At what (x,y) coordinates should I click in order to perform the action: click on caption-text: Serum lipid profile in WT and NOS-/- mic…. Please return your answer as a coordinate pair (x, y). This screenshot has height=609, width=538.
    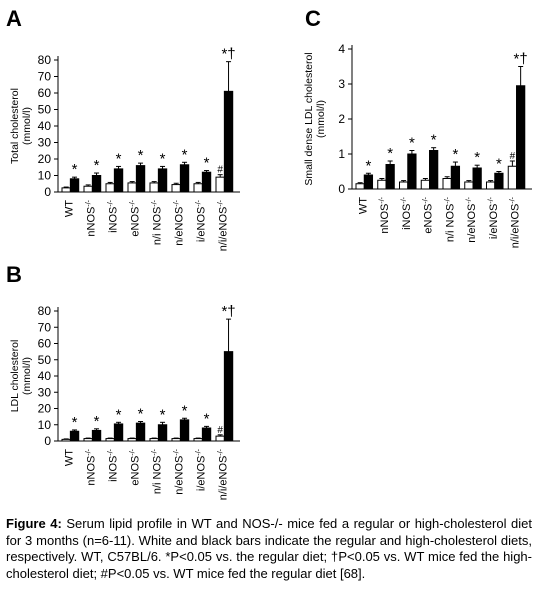
    Looking at the image, I should click on (269, 548).